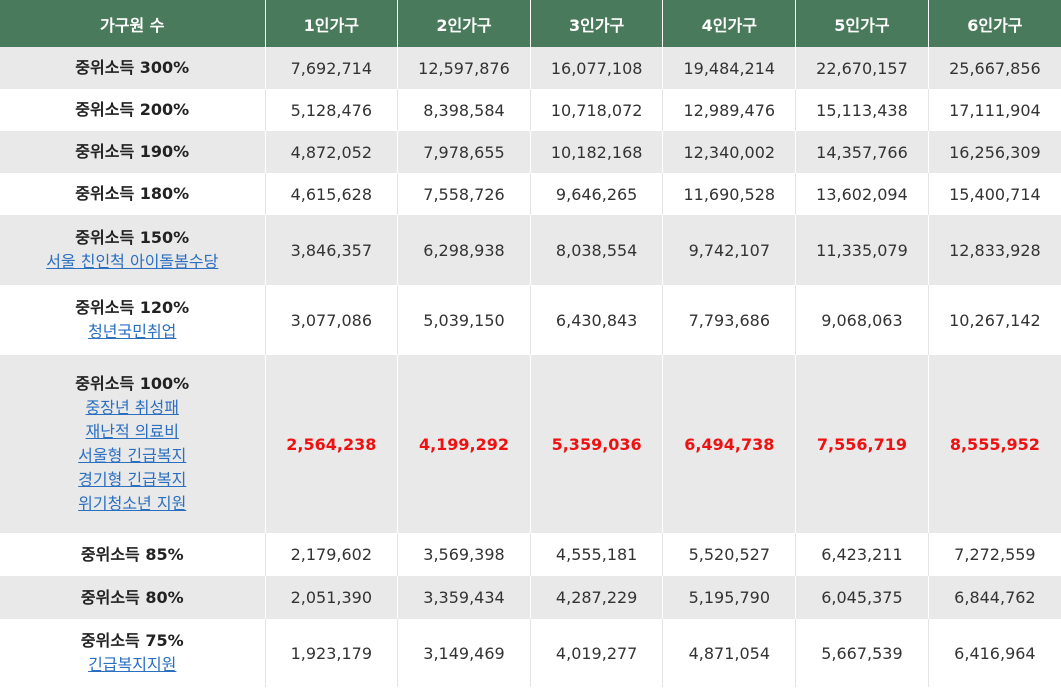  I want to click on value-cell: 8,398,584, so click(464, 110).